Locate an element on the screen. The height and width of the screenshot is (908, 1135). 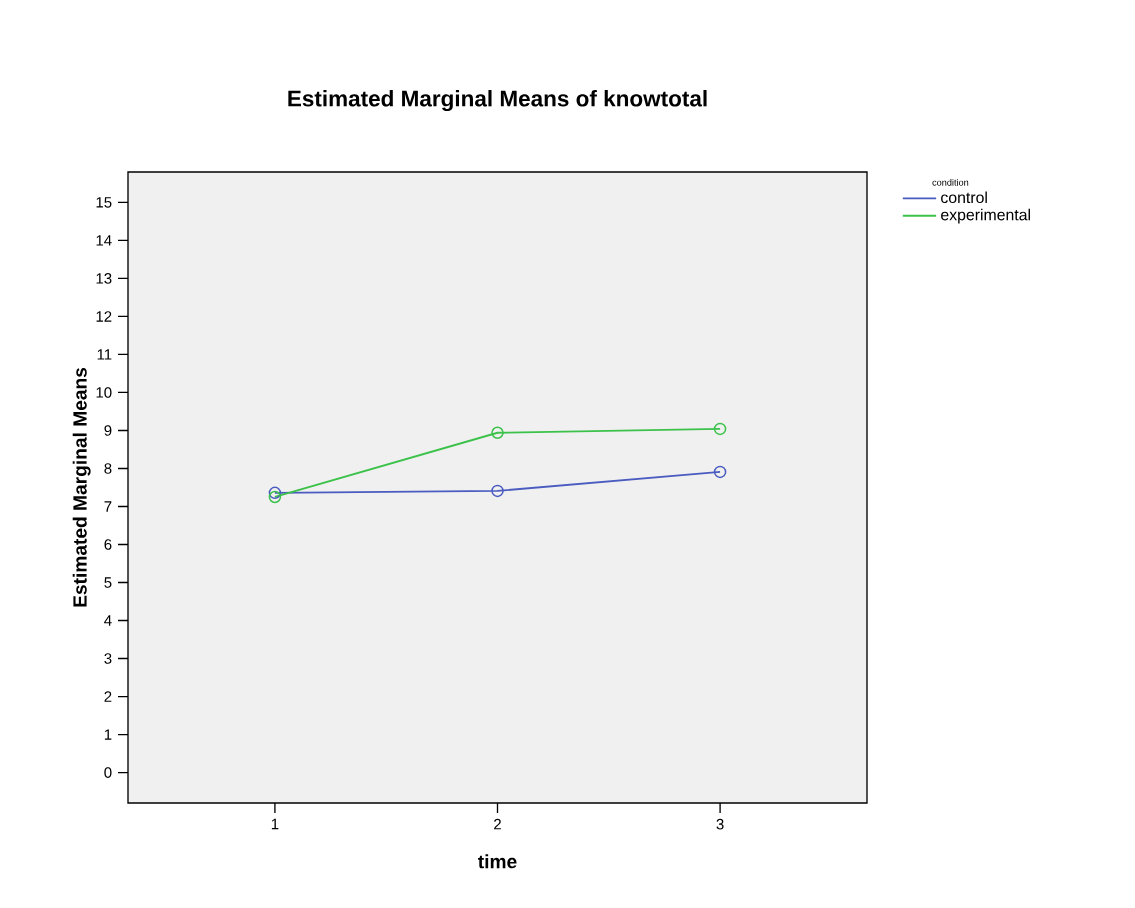
y-tick-label: 3 is located at coordinates (108, 658).